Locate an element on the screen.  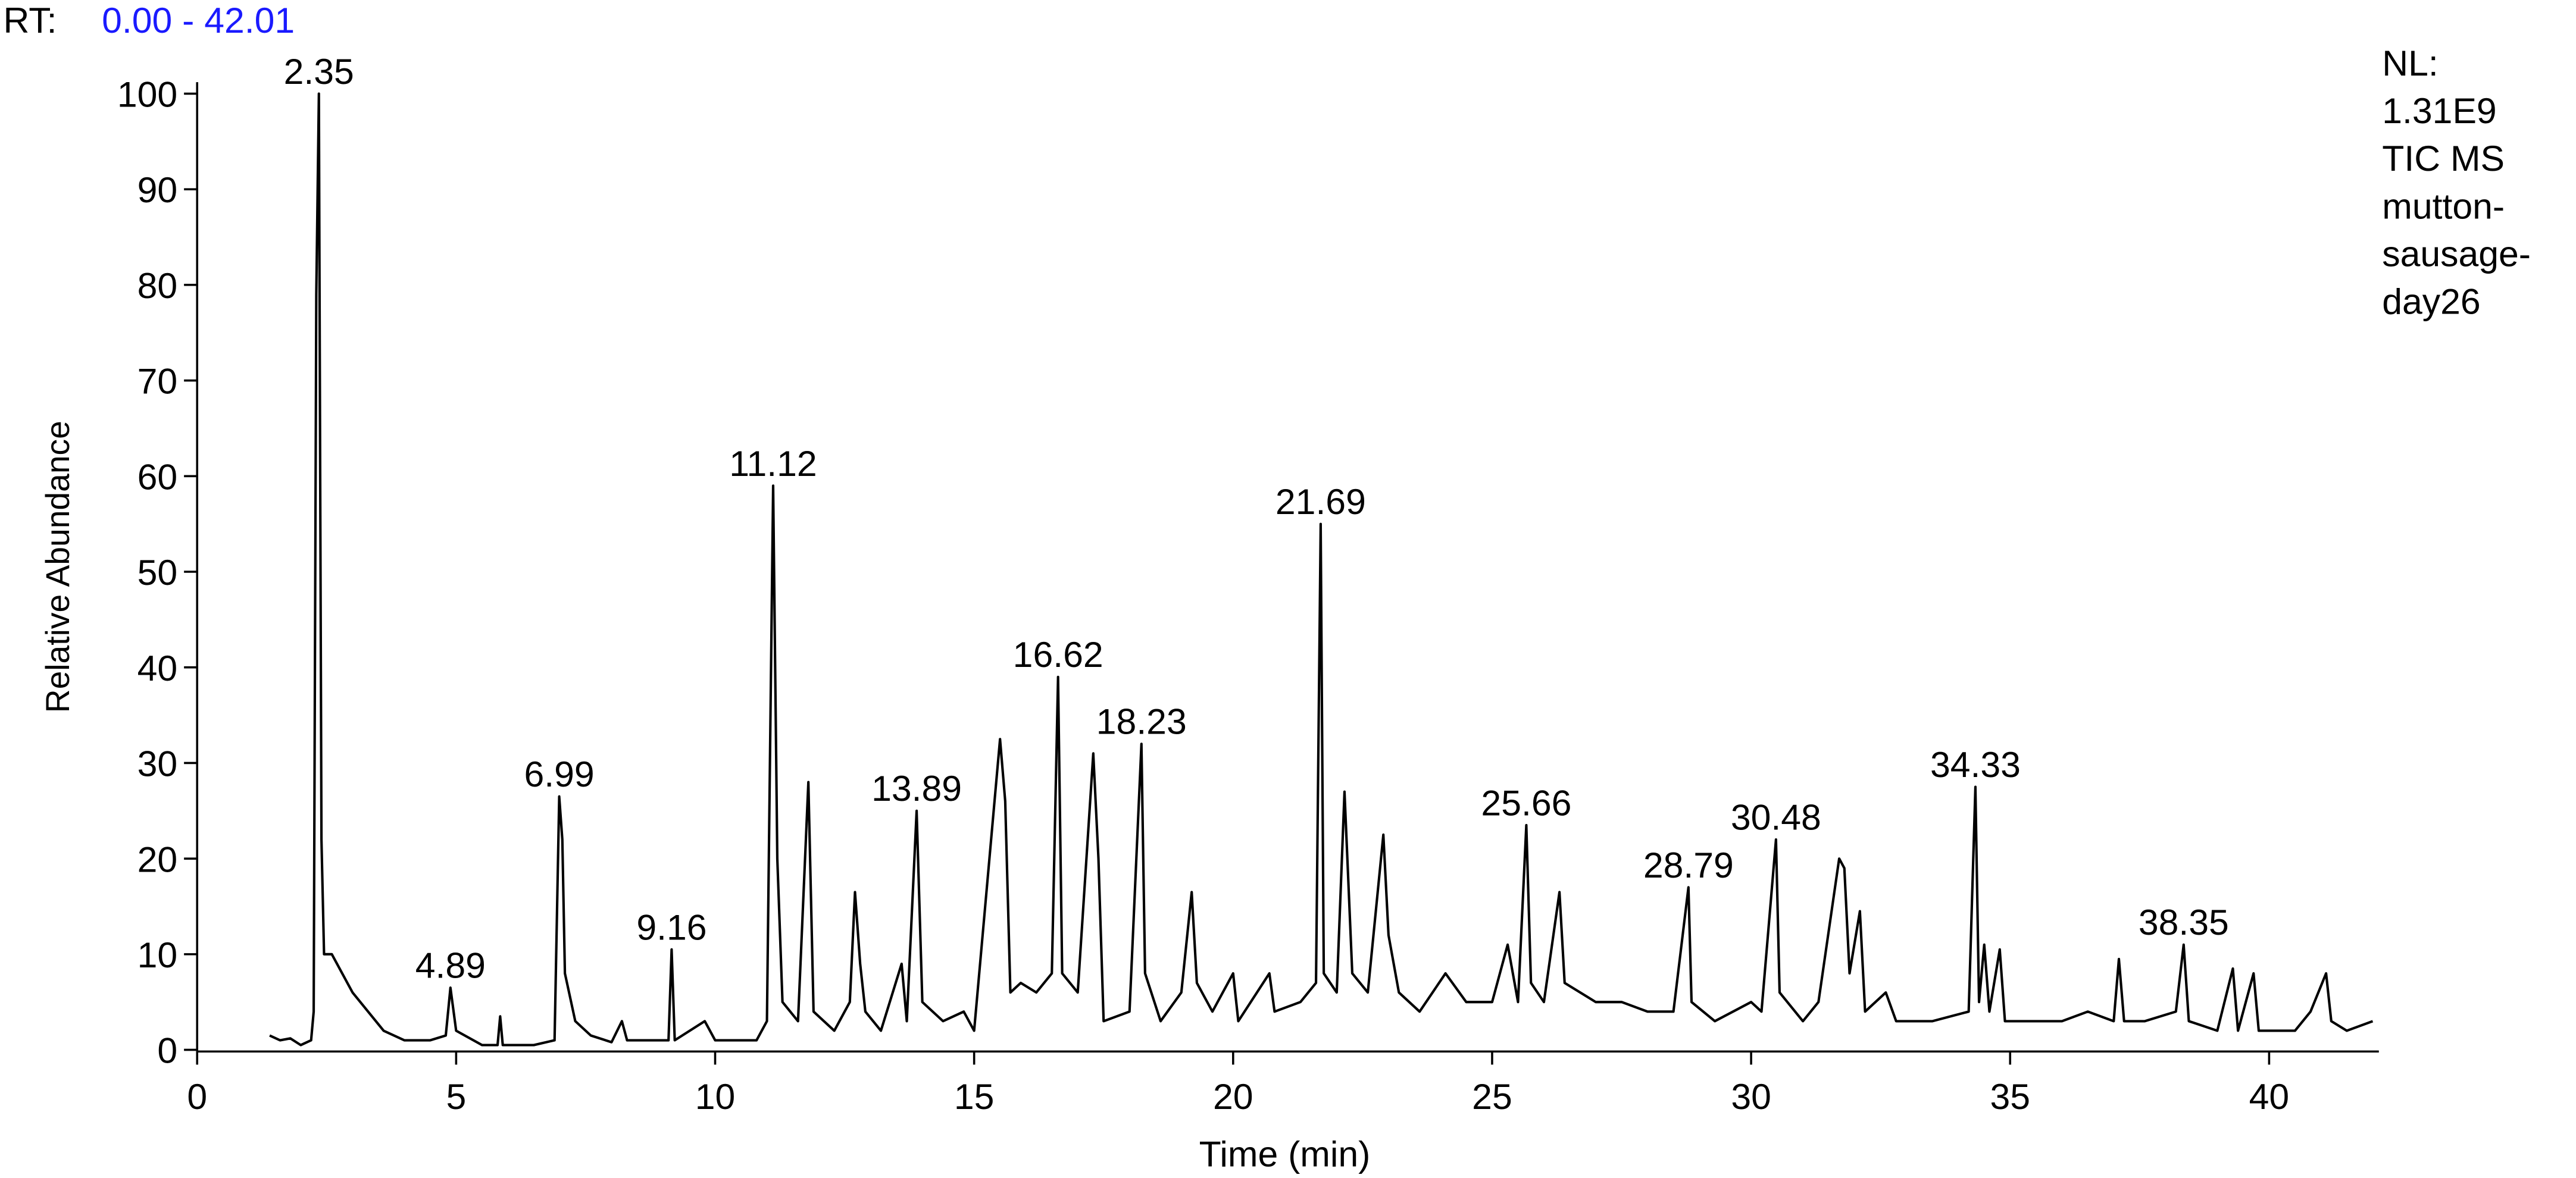
y-tick-label: 90 is located at coordinates (157, 190).